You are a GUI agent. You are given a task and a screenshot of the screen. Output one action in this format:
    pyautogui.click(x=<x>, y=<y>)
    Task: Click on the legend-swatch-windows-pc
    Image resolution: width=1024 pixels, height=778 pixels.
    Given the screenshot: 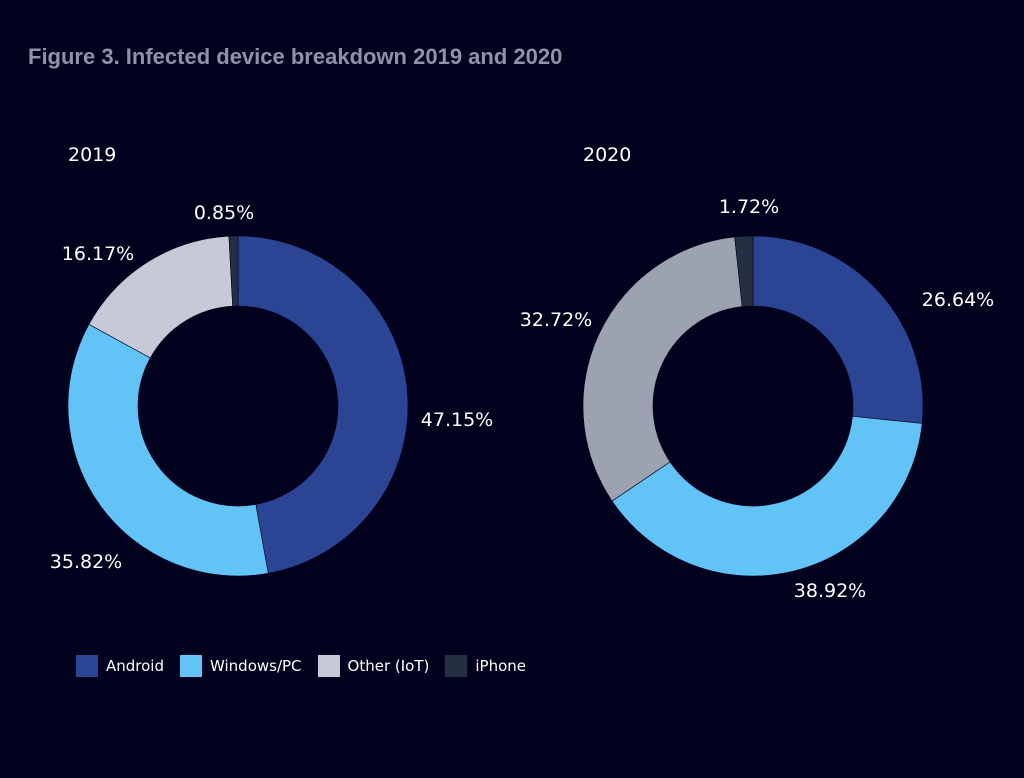 What is the action you would take?
    pyautogui.click(x=191, y=666)
    